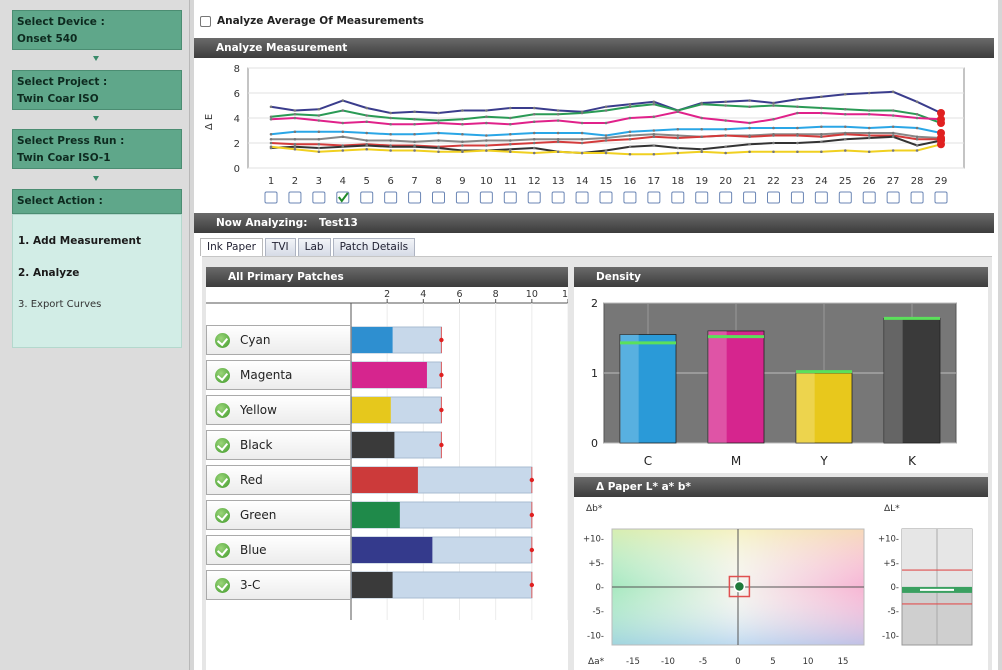  Describe the element at coordinates (630, 181) in the screenshot. I see `trend-x-tick-label: 16` at that location.